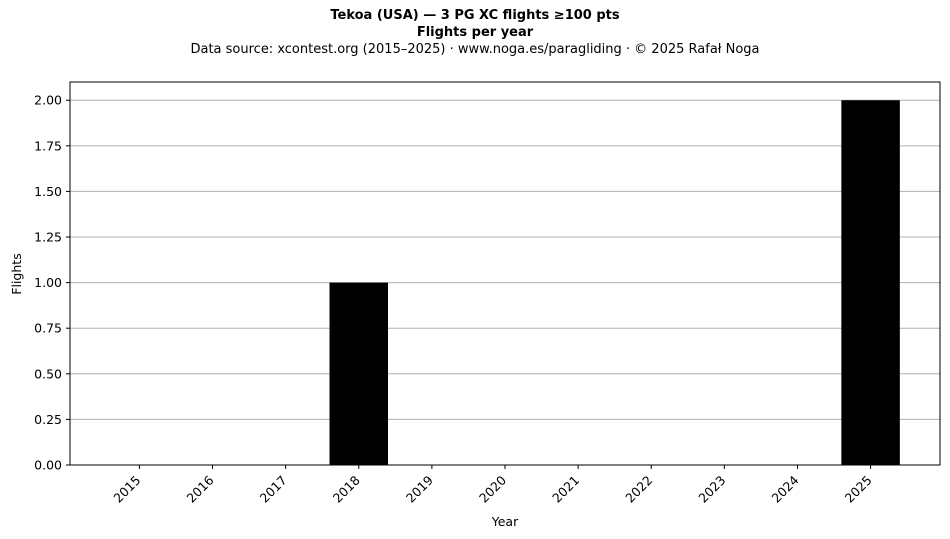 The height and width of the screenshot is (539, 950). What do you see at coordinates (359, 373) in the screenshot?
I see `bar-2018` at bounding box center [359, 373].